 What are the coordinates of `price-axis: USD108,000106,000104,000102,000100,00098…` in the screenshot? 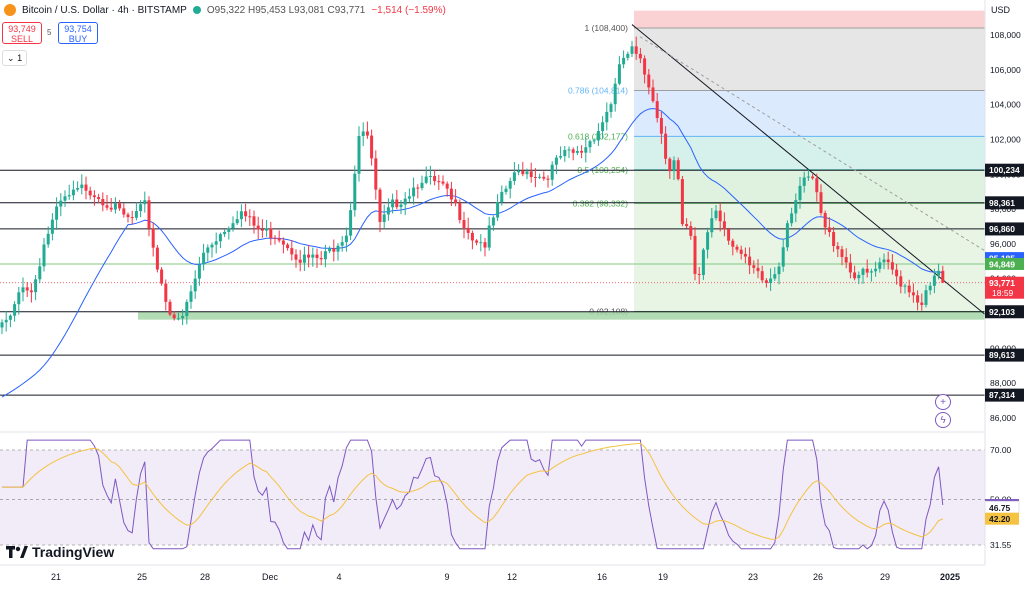 It's located at (1004, 292).